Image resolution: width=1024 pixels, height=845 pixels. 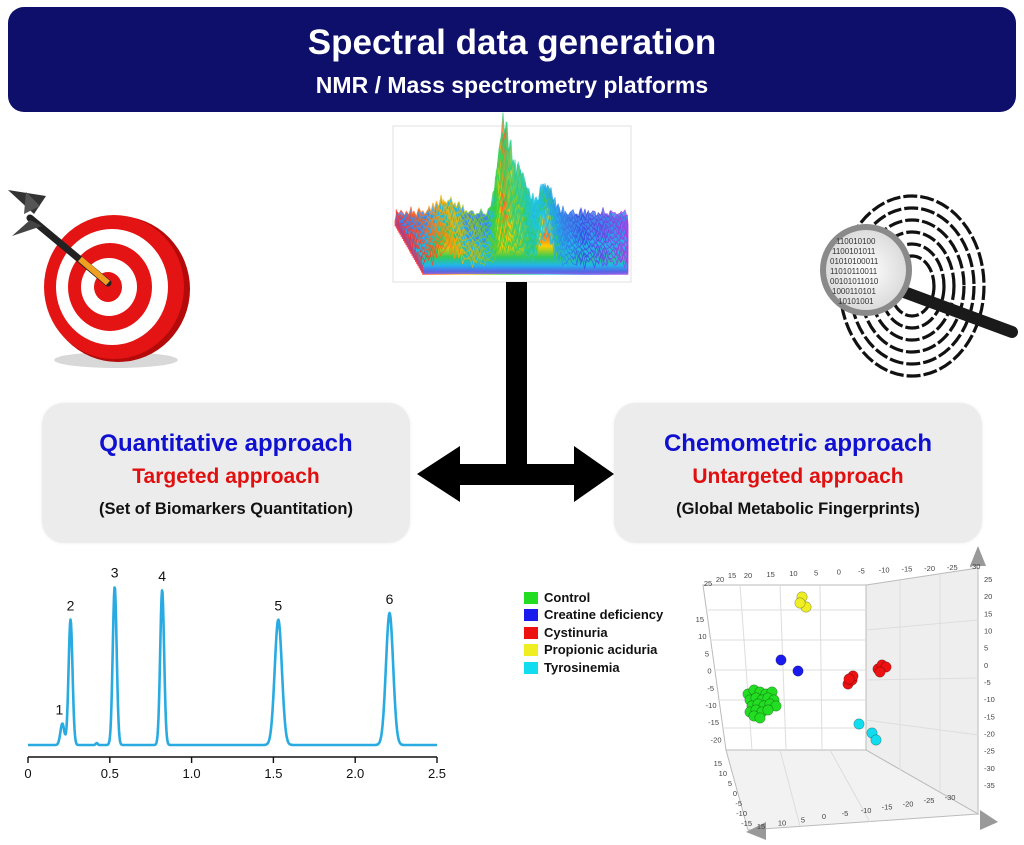 I want to click on svg-text: 00101011010, so click(x=854, y=281).